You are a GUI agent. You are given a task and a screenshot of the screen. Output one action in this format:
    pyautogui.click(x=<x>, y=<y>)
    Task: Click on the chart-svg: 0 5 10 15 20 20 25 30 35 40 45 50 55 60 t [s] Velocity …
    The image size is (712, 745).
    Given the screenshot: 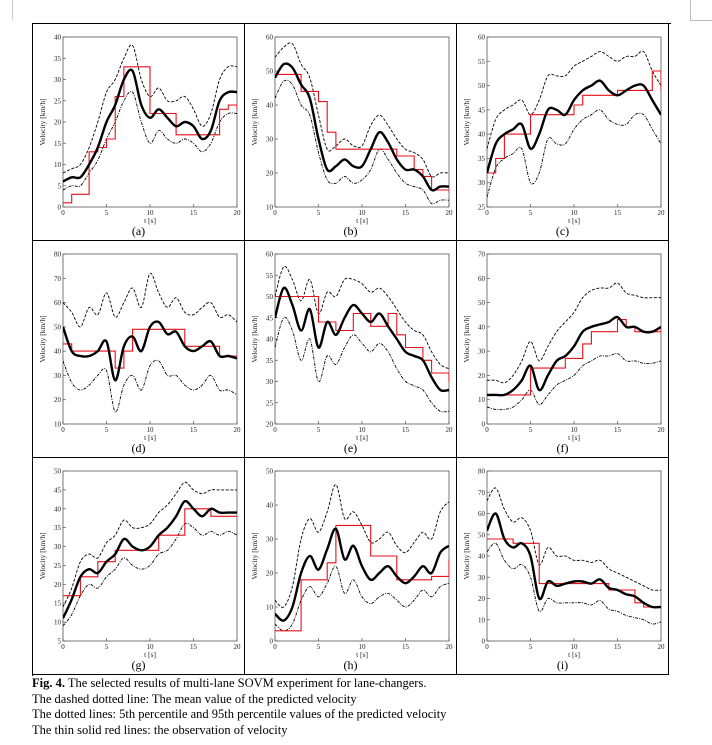 What is the action you would take?
    pyautogui.click(x=351, y=347)
    